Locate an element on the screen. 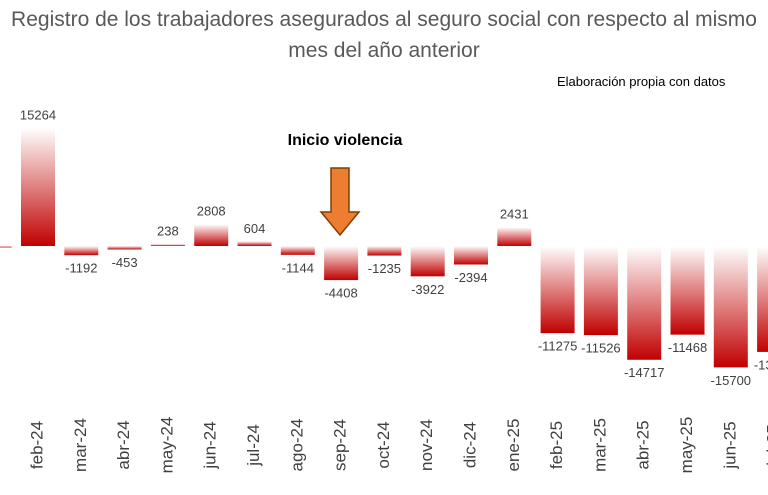  x-tick-label: may-25 is located at coordinates (686, 445).